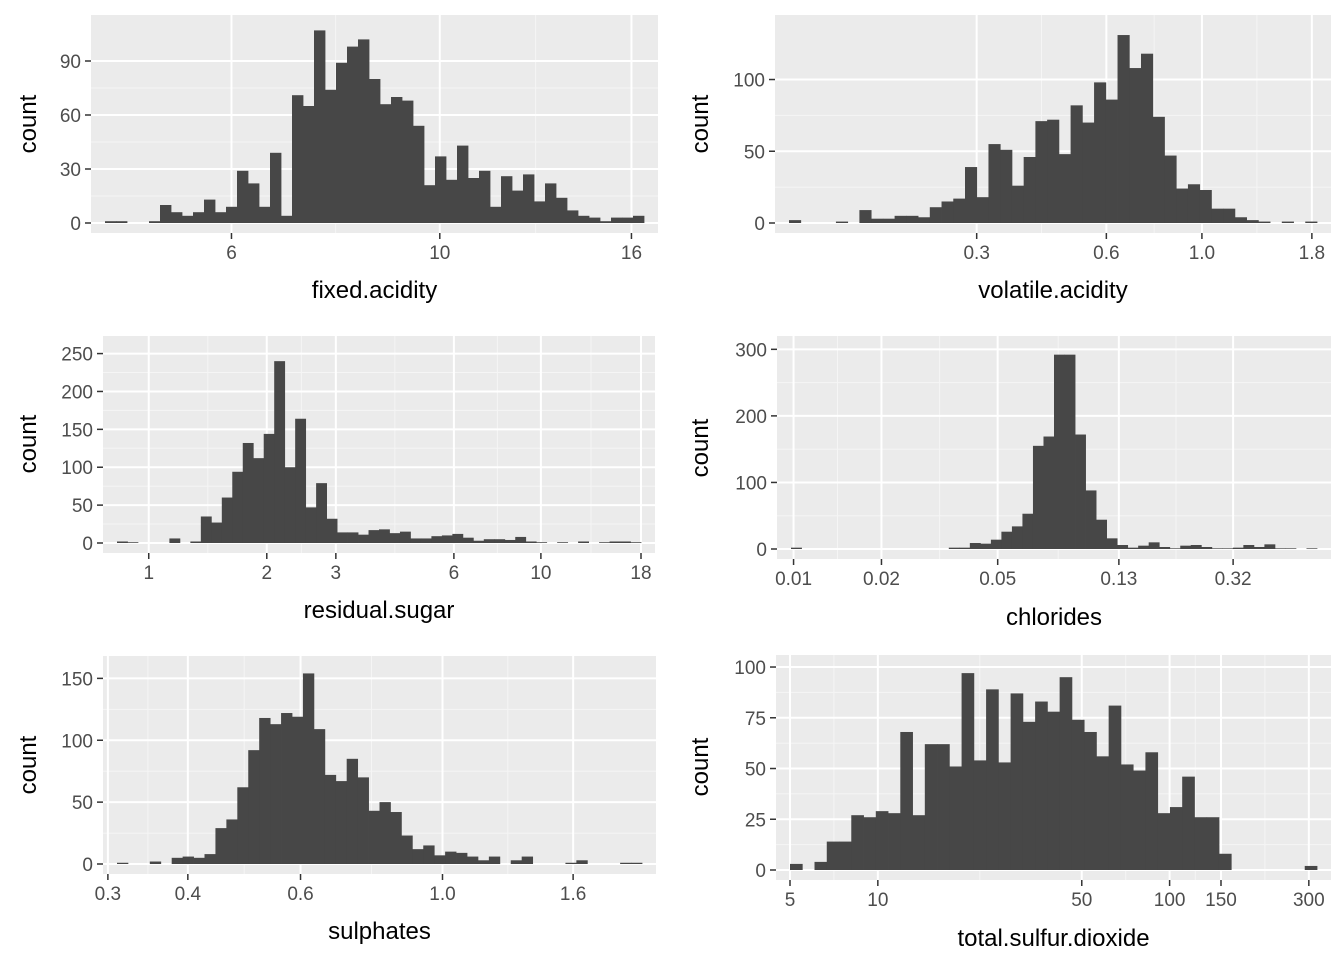 The image size is (1344, 960). I want to click on histogram-panel-fixed.acidity: 6 10 16 0 30 60 90 fixed.acidity count, so click(336, 159).